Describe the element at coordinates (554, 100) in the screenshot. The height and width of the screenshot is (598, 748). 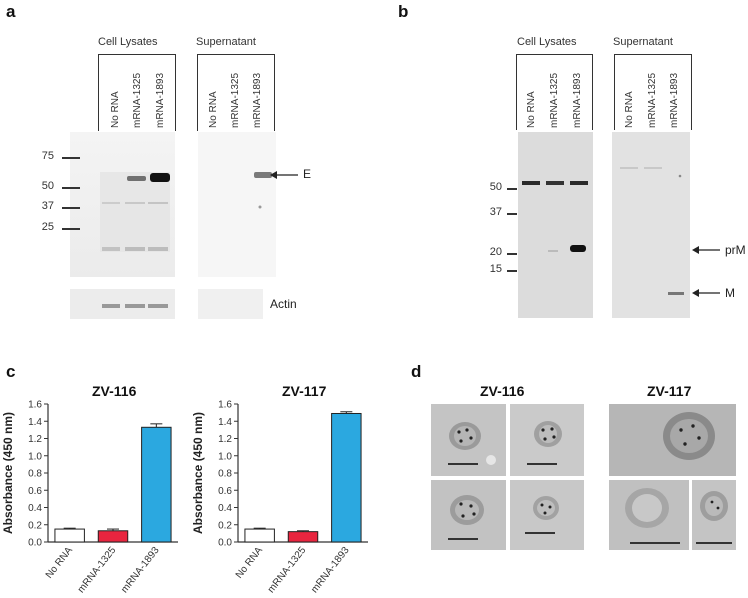
I see `lane-label-b-2: mRNA-1325` at that location.